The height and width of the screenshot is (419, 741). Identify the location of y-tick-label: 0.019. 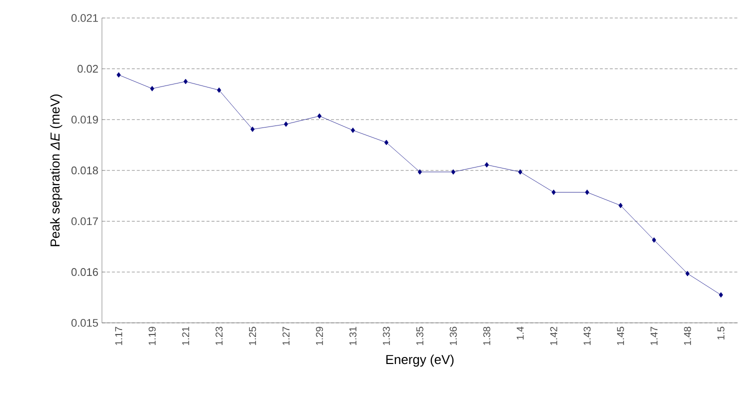
(84, 120).